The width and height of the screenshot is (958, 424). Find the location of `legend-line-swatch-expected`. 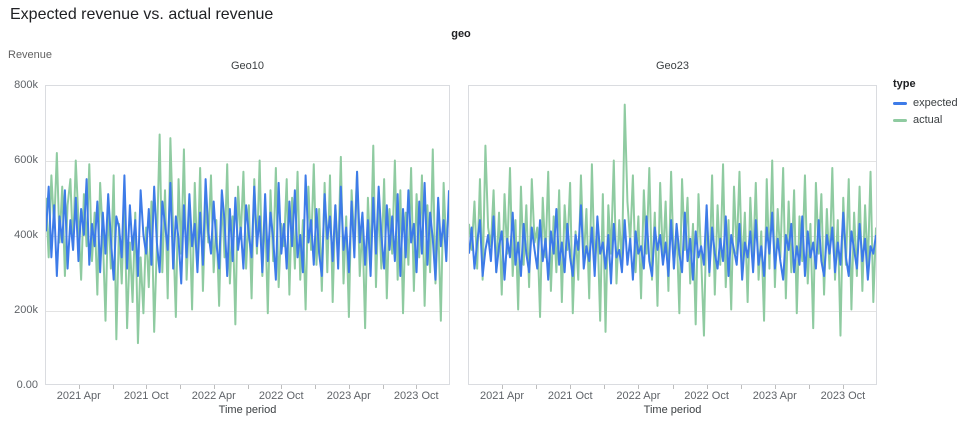

legend-line-swatch-expected is located at coordinates (900, 103).